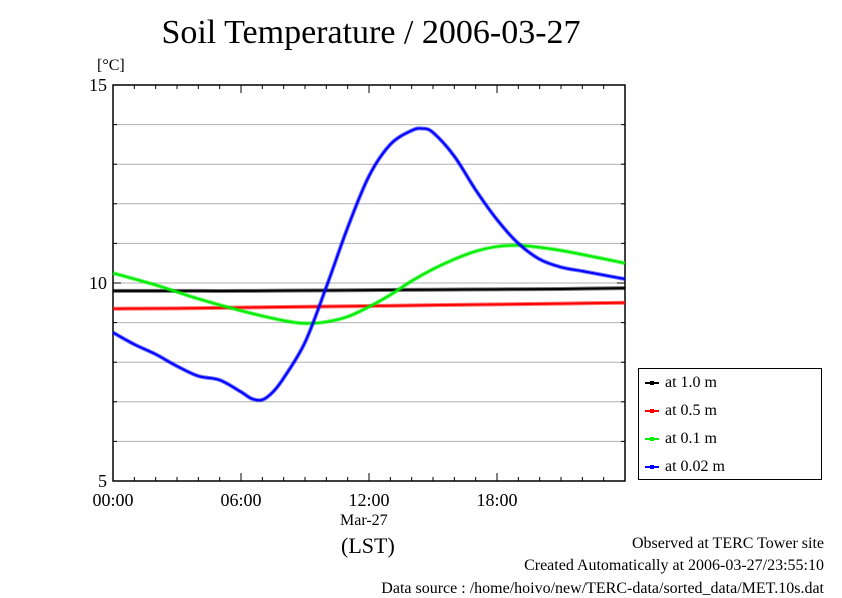 This screenshot has height=598, width=842. I want to click on series-halo-at-0-1-m, so click(369, 284).